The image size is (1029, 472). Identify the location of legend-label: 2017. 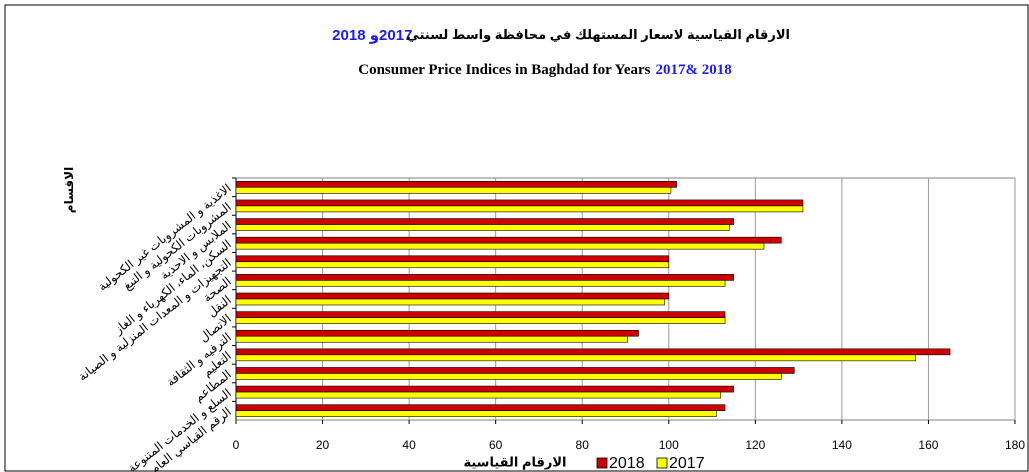
(687, 463).